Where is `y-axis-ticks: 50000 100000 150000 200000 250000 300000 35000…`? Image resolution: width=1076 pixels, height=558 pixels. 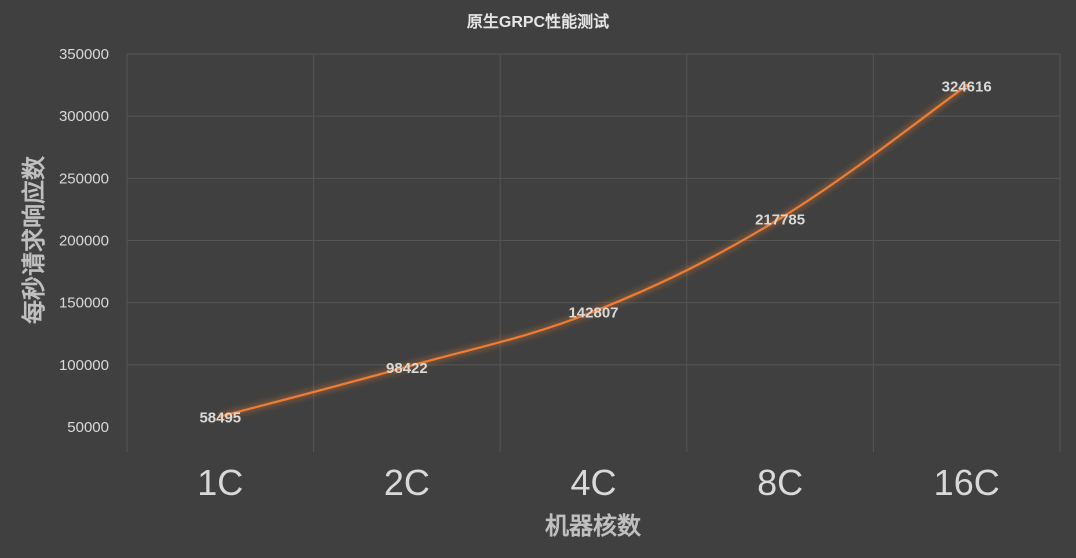 y-axis-ticks: 50000 100000 150000 200000 250000 300000 35000… is located at coordinates (84, 241).